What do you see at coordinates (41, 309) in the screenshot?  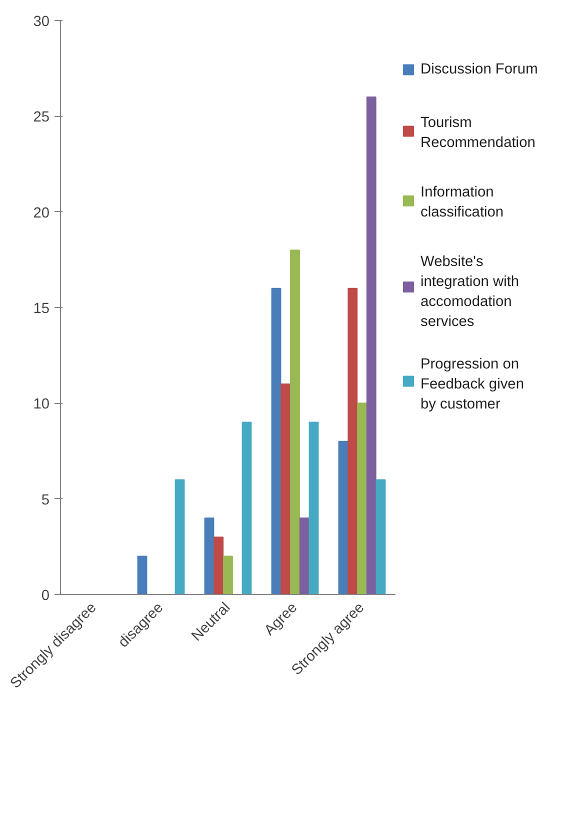 I see `y-tick-label: 15` at bounding box center [41, 309].